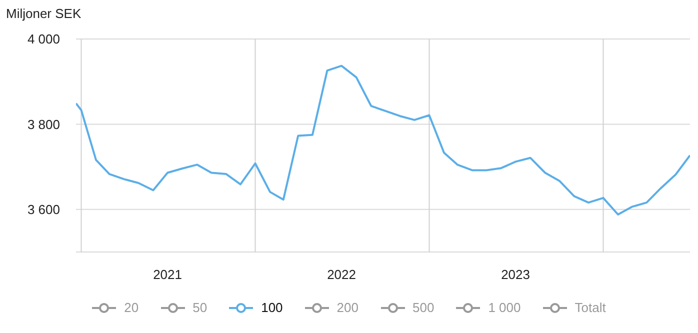  I want to click on y-axis-title: Miljoner SEK, so click(44, 13).